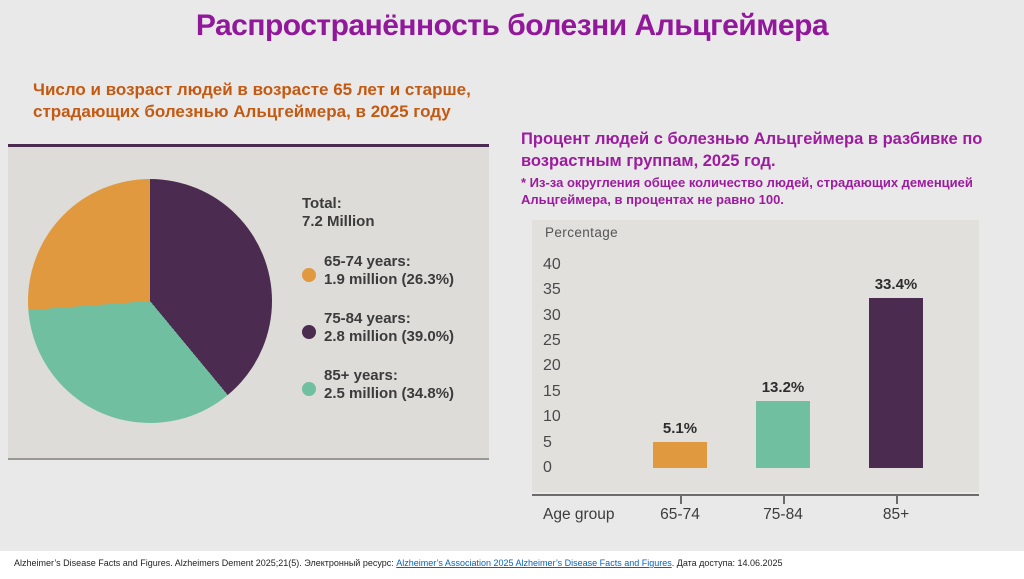 This screenshot has height=579, width=1024. Describe the element at coordinates (552, 264) in the screenshot. I see `y-tick-label: 40` at that location.